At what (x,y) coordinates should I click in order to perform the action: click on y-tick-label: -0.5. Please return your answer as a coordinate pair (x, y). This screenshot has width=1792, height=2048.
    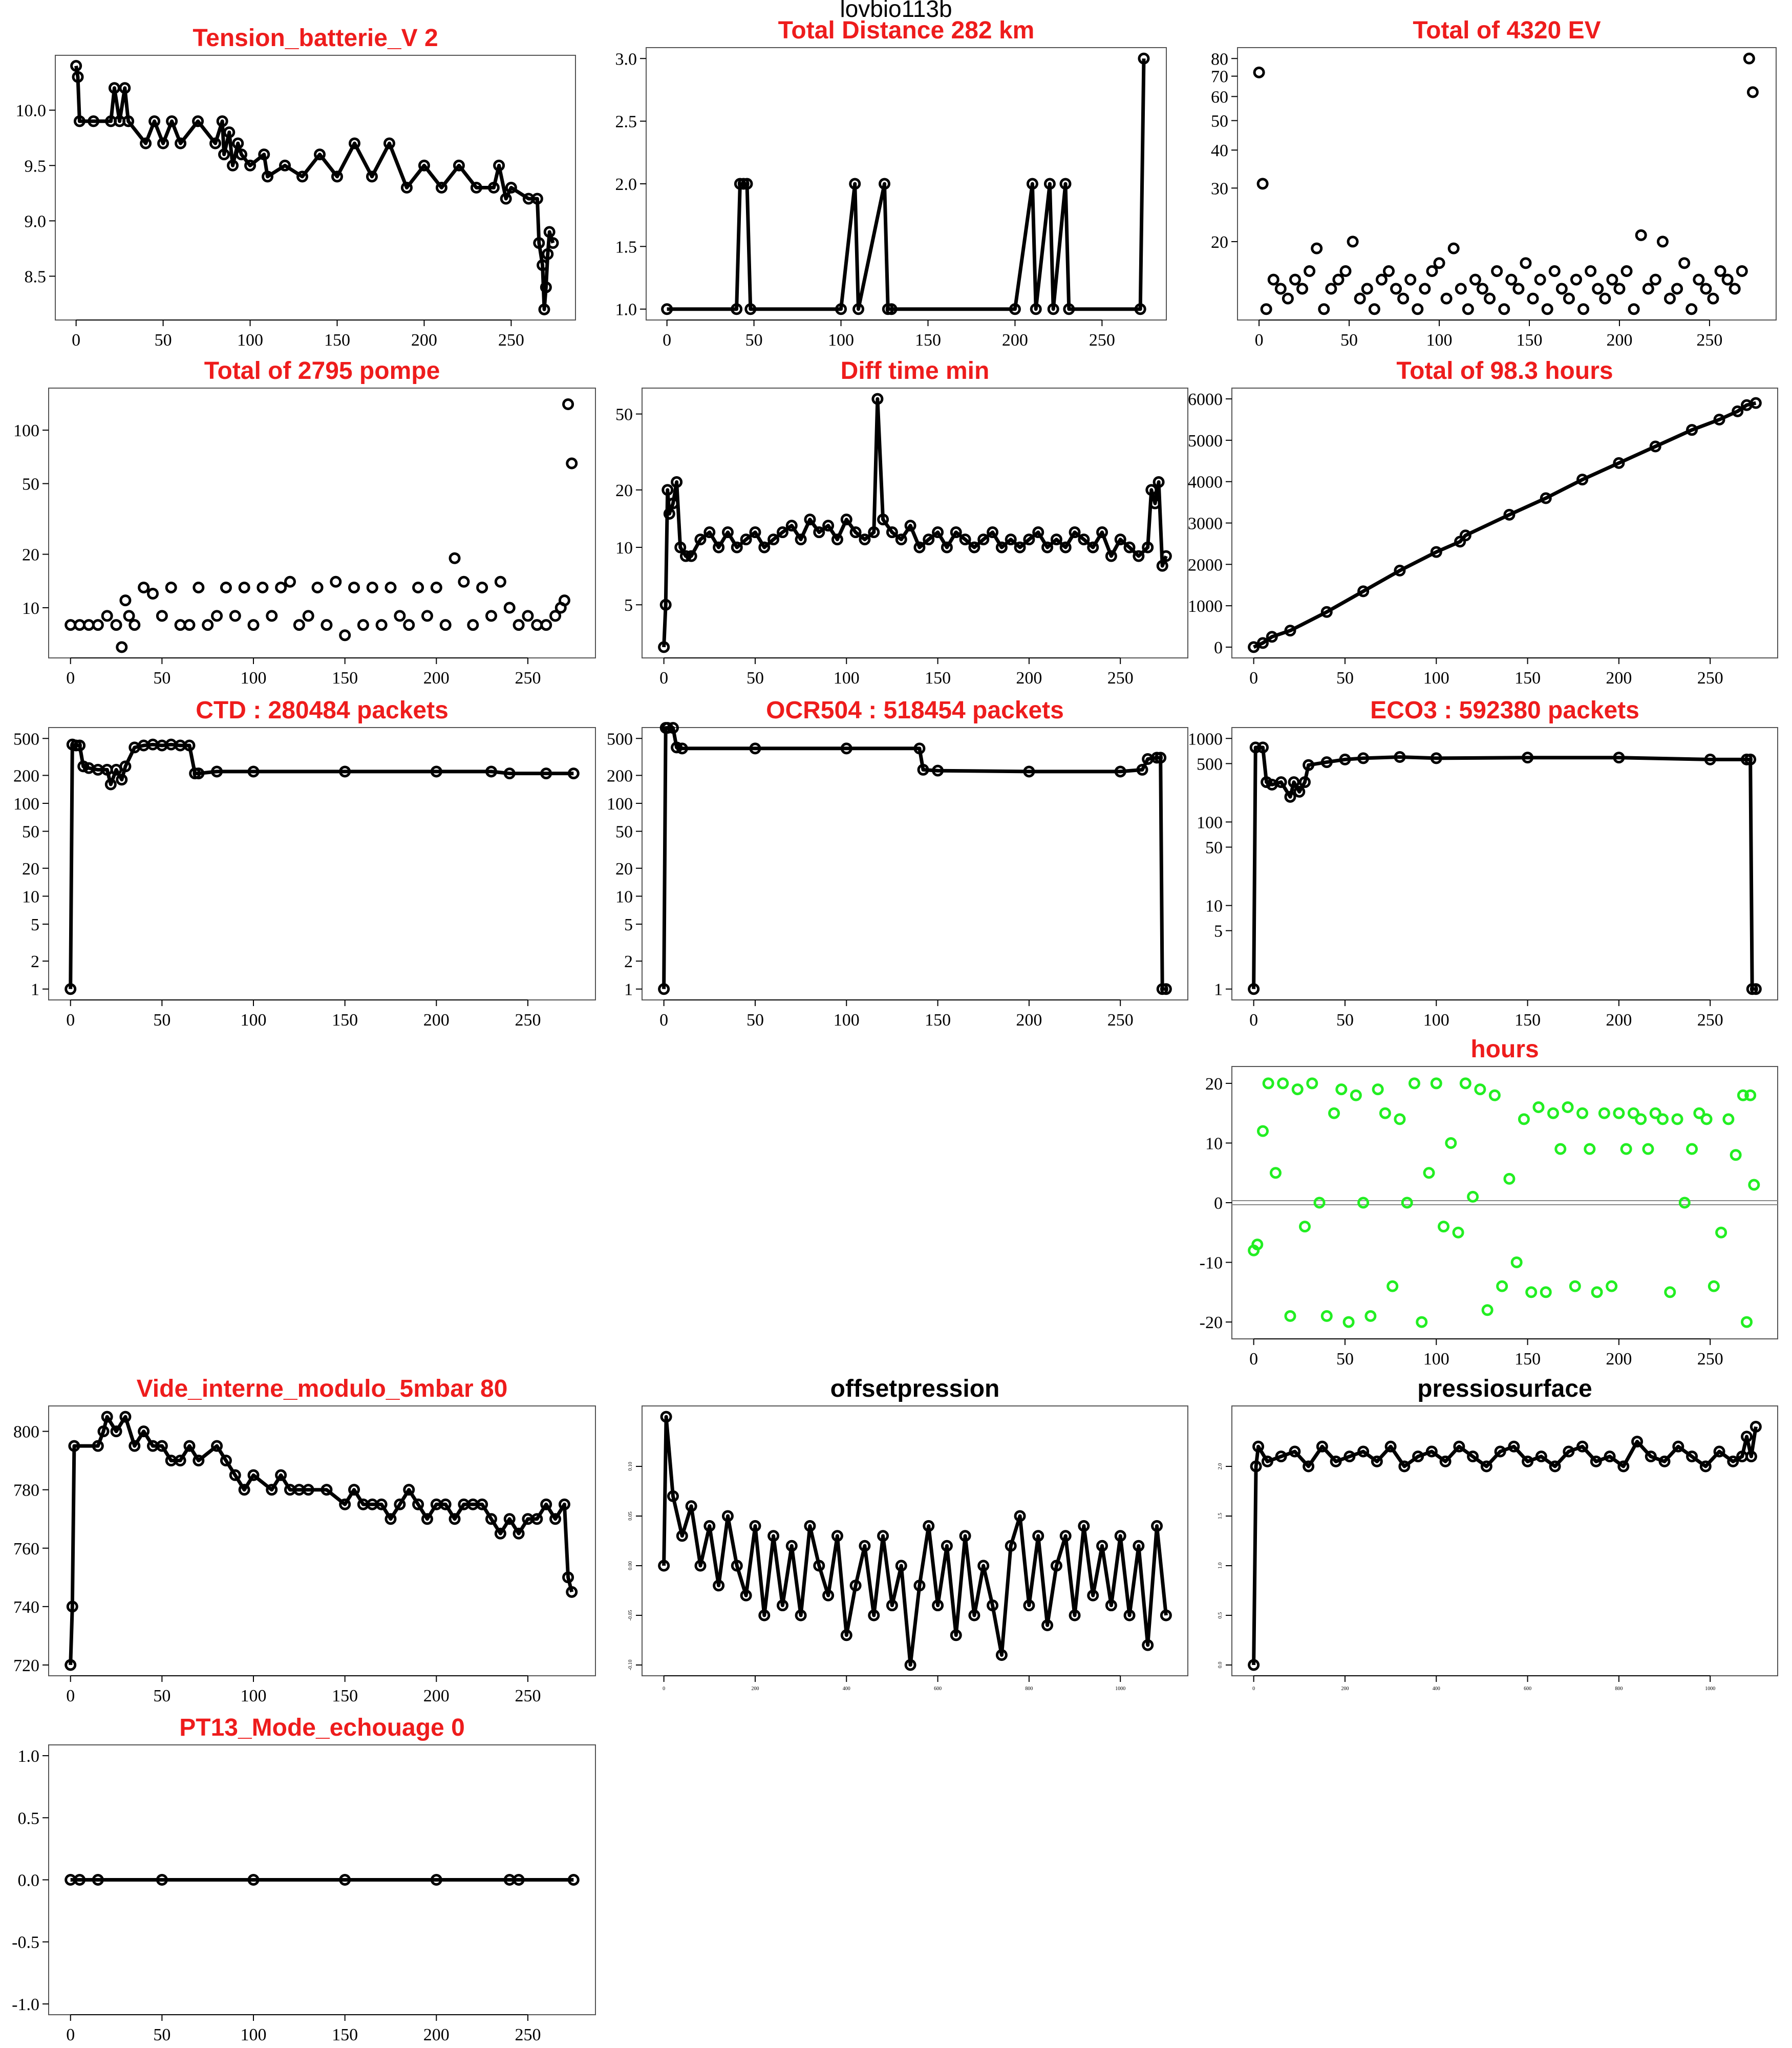
    Looking at the image, I should click on (25, 1942).